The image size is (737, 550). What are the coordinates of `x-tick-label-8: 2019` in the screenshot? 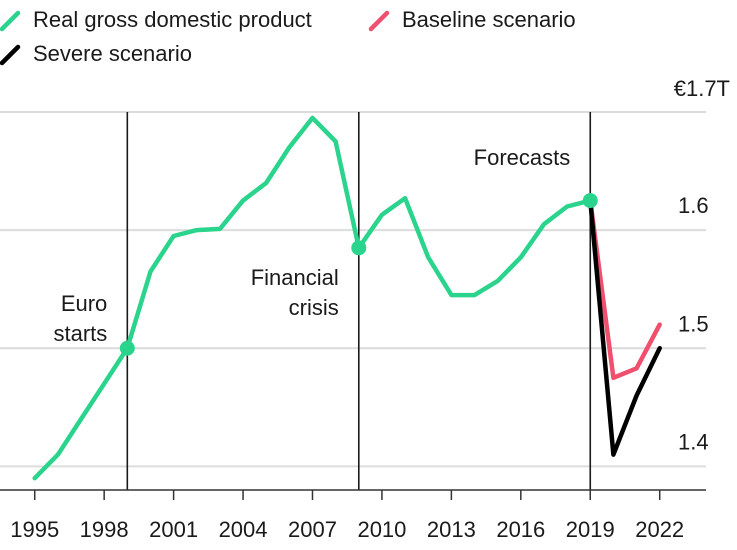 It's located at (590, 529).